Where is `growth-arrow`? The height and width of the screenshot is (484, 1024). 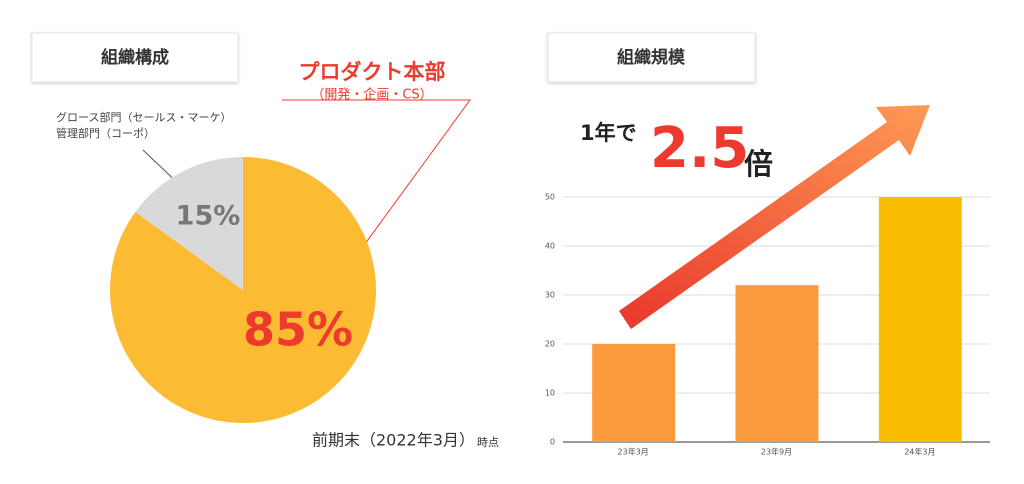
growth-arrow is located at coordinates (774, 217).